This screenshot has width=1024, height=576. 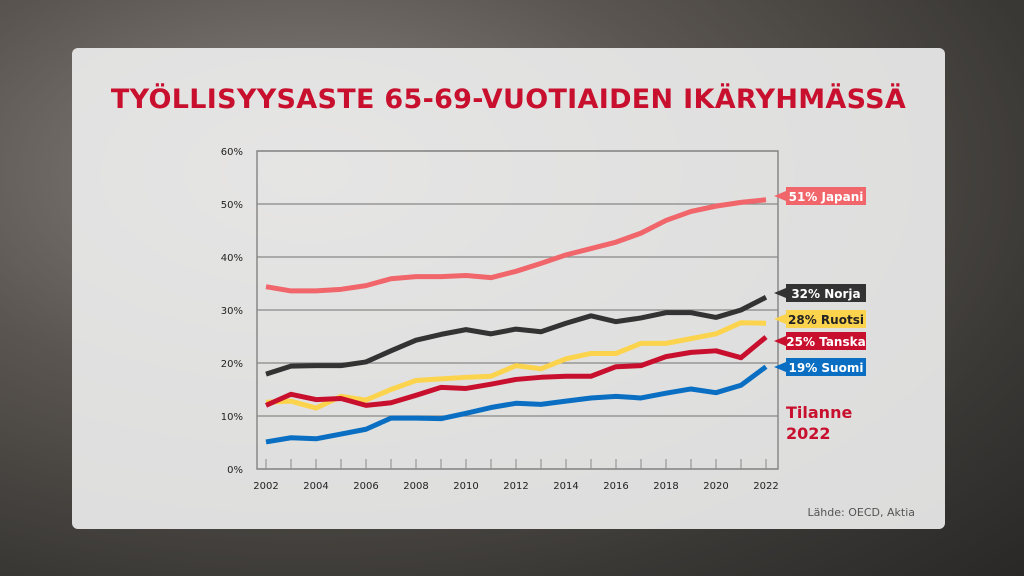 What do you see at coordinates (232, 152) in the screenshot?
I see `y-tick-label: 60%` at bounding box center [232, 152].